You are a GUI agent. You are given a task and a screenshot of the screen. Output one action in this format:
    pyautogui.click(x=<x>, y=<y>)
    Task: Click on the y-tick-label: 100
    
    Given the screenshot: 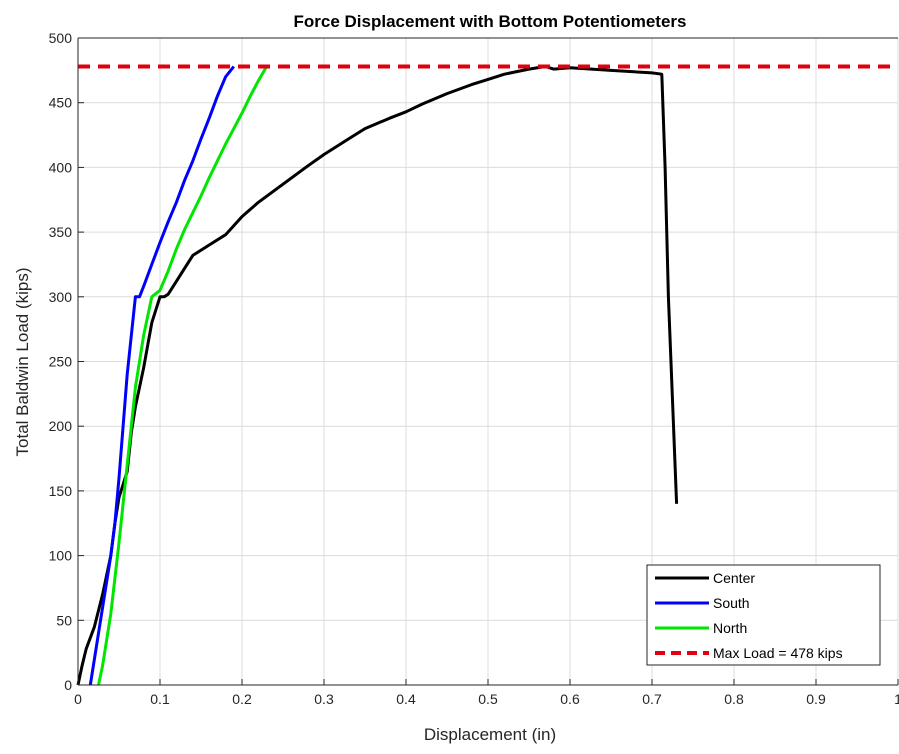 What is the action you would take?
    pyautogui.click(x=61, y=556)
    